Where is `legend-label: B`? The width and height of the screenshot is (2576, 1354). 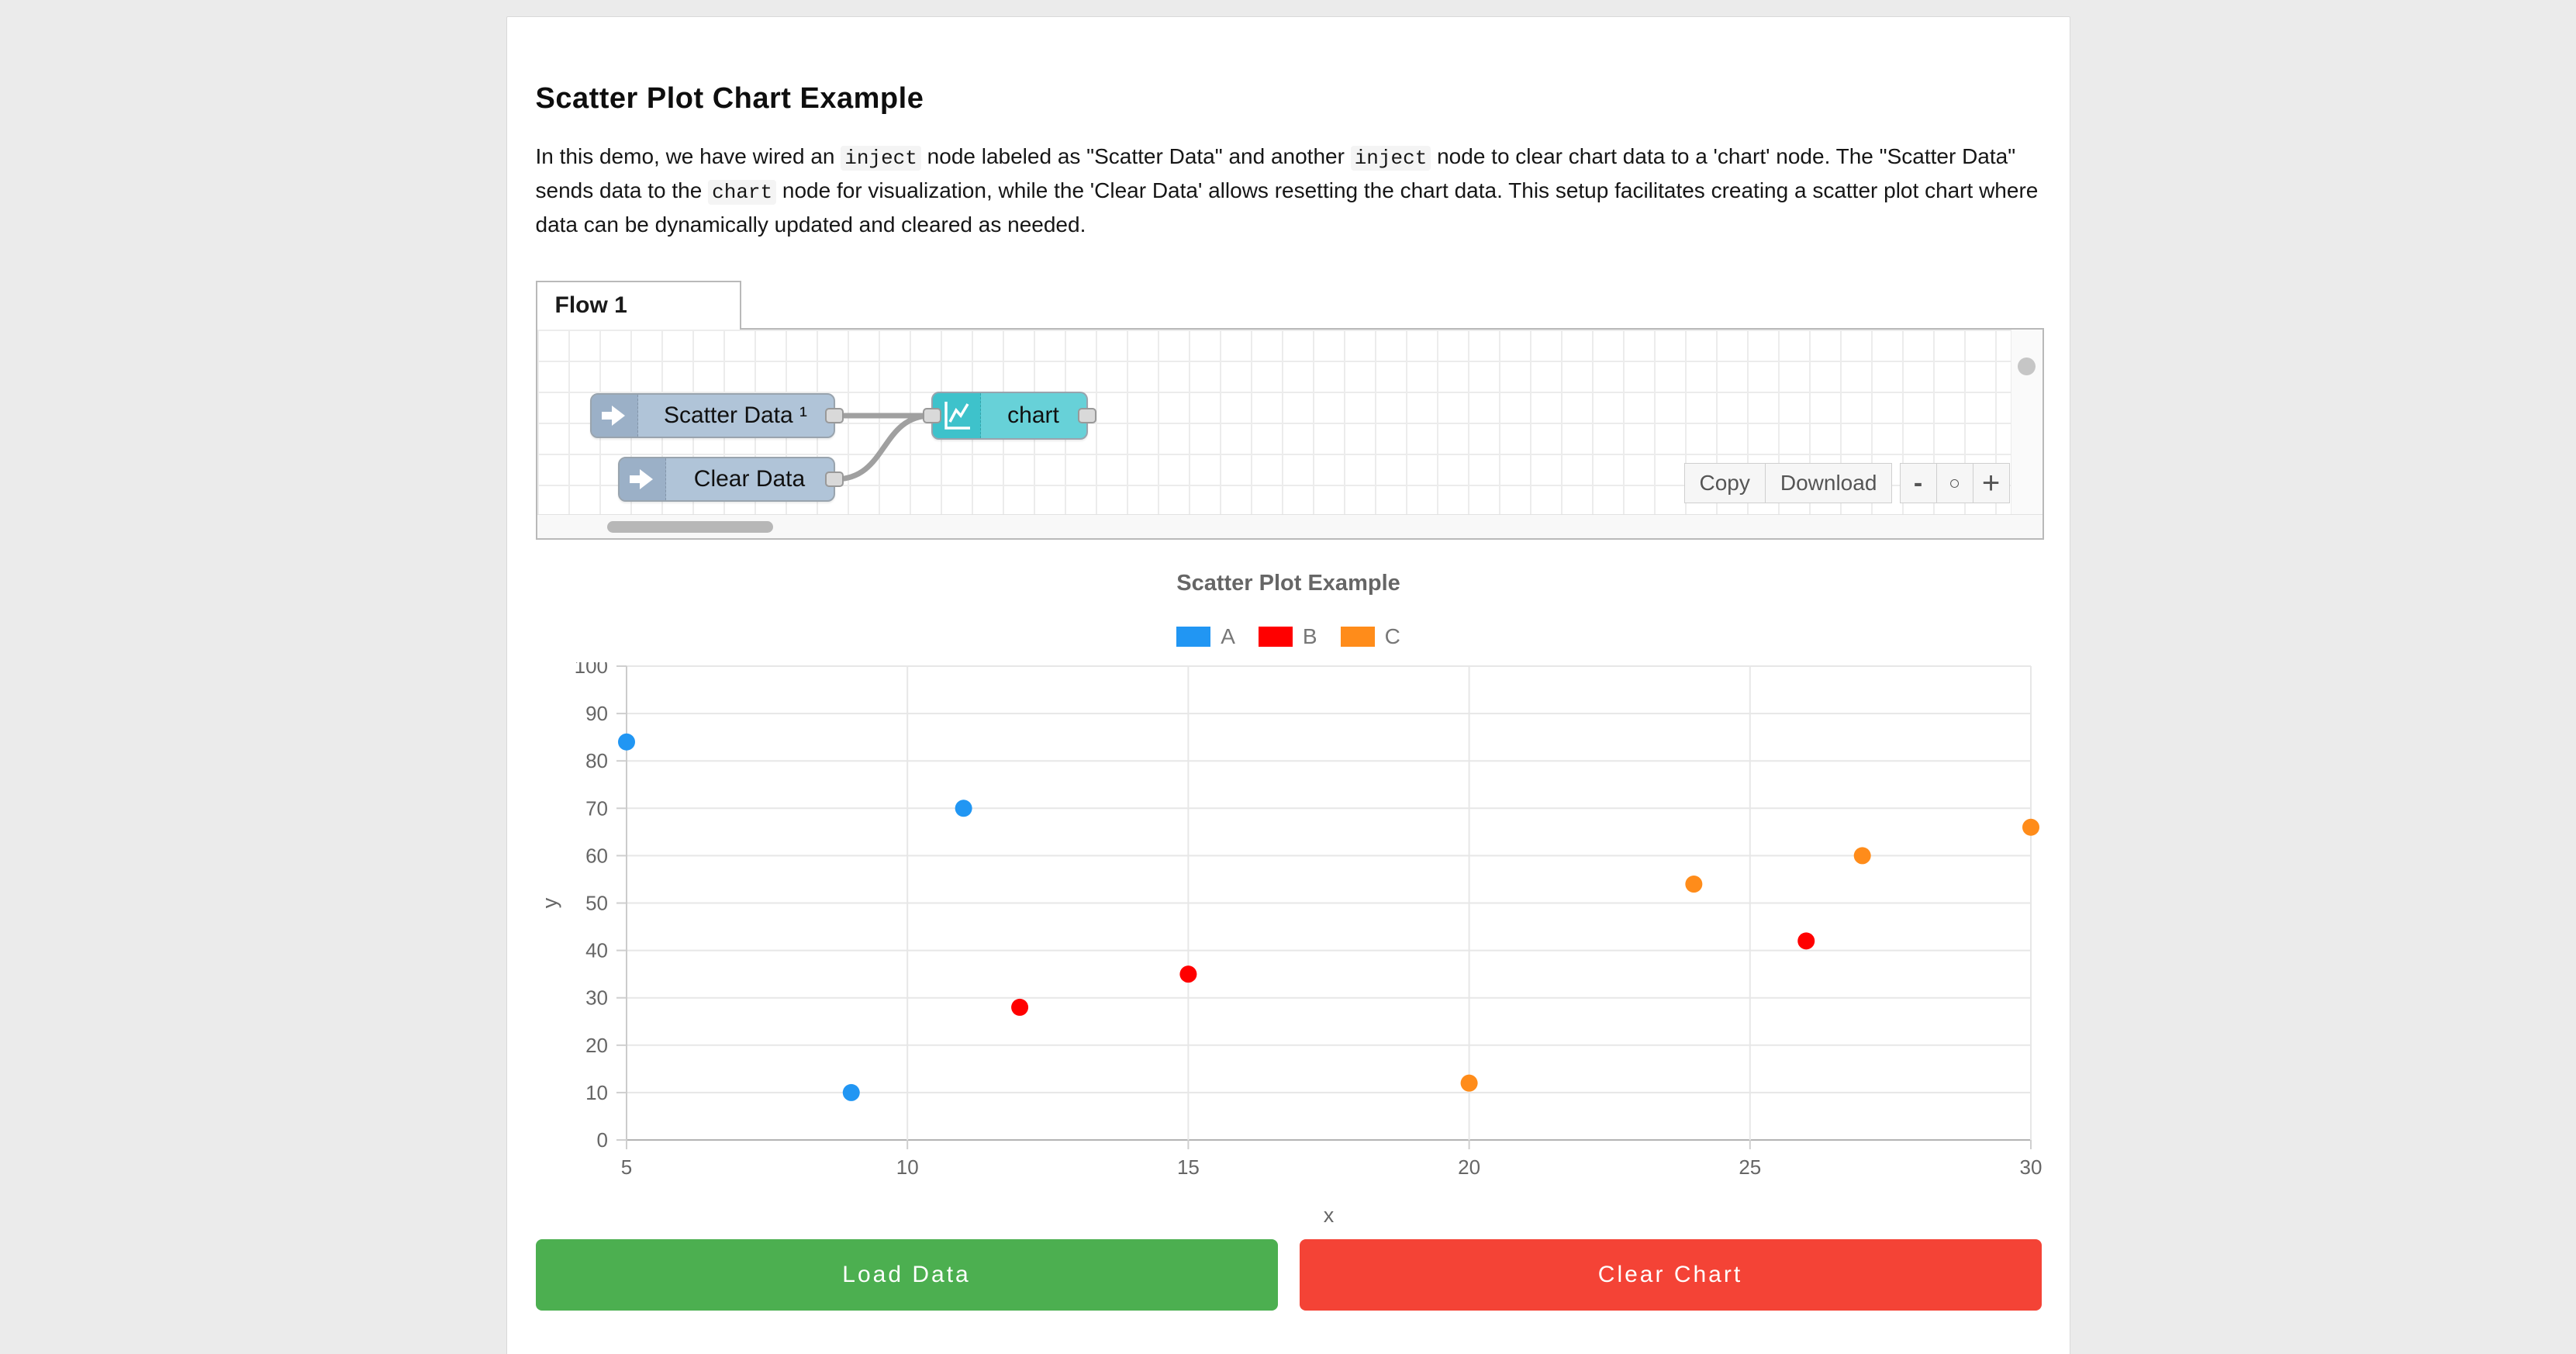 legend-label: B is located at coordinates (1309, 636).